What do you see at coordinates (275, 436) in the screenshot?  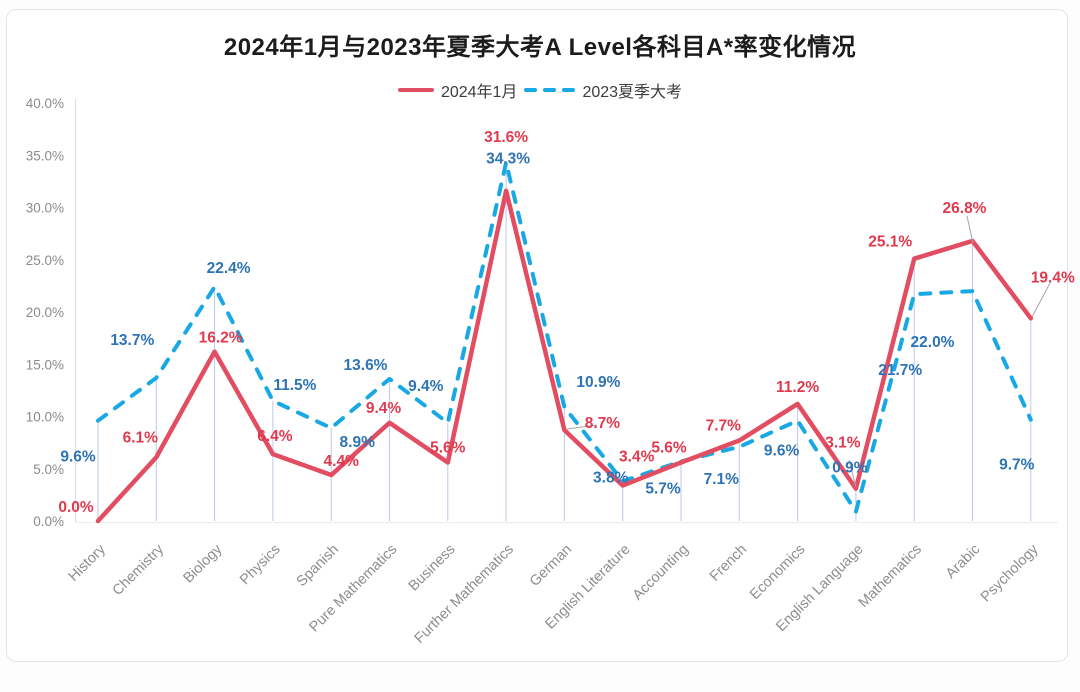 I see `data-label-2024: 6.4%` at bounding box center [275, 436].